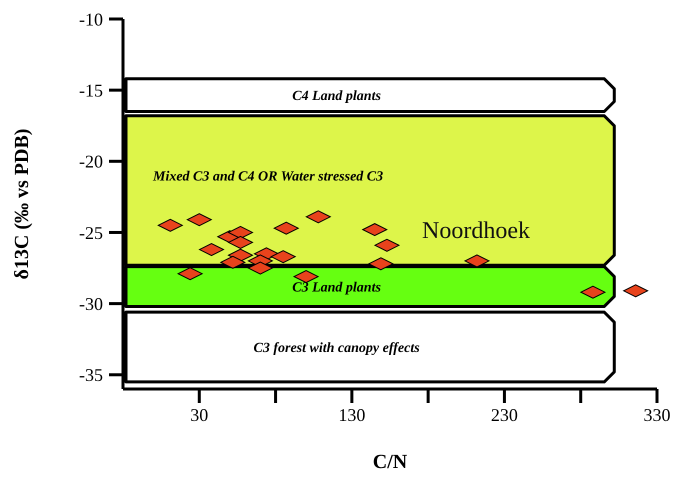 The width and height of the screenshot is (692, 488). I want to click on band-label: C4 Land plants, so click(337, 96).